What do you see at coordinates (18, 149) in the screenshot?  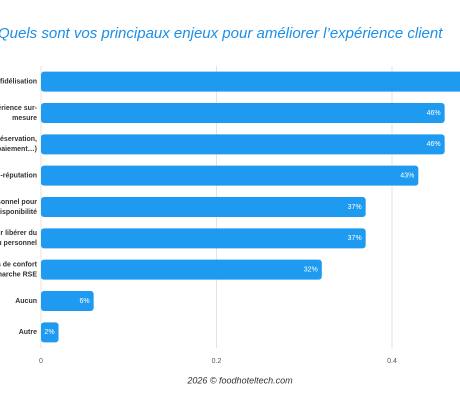 I see `y-tick-label: , paiement…)` at bounding box center [18, 149].